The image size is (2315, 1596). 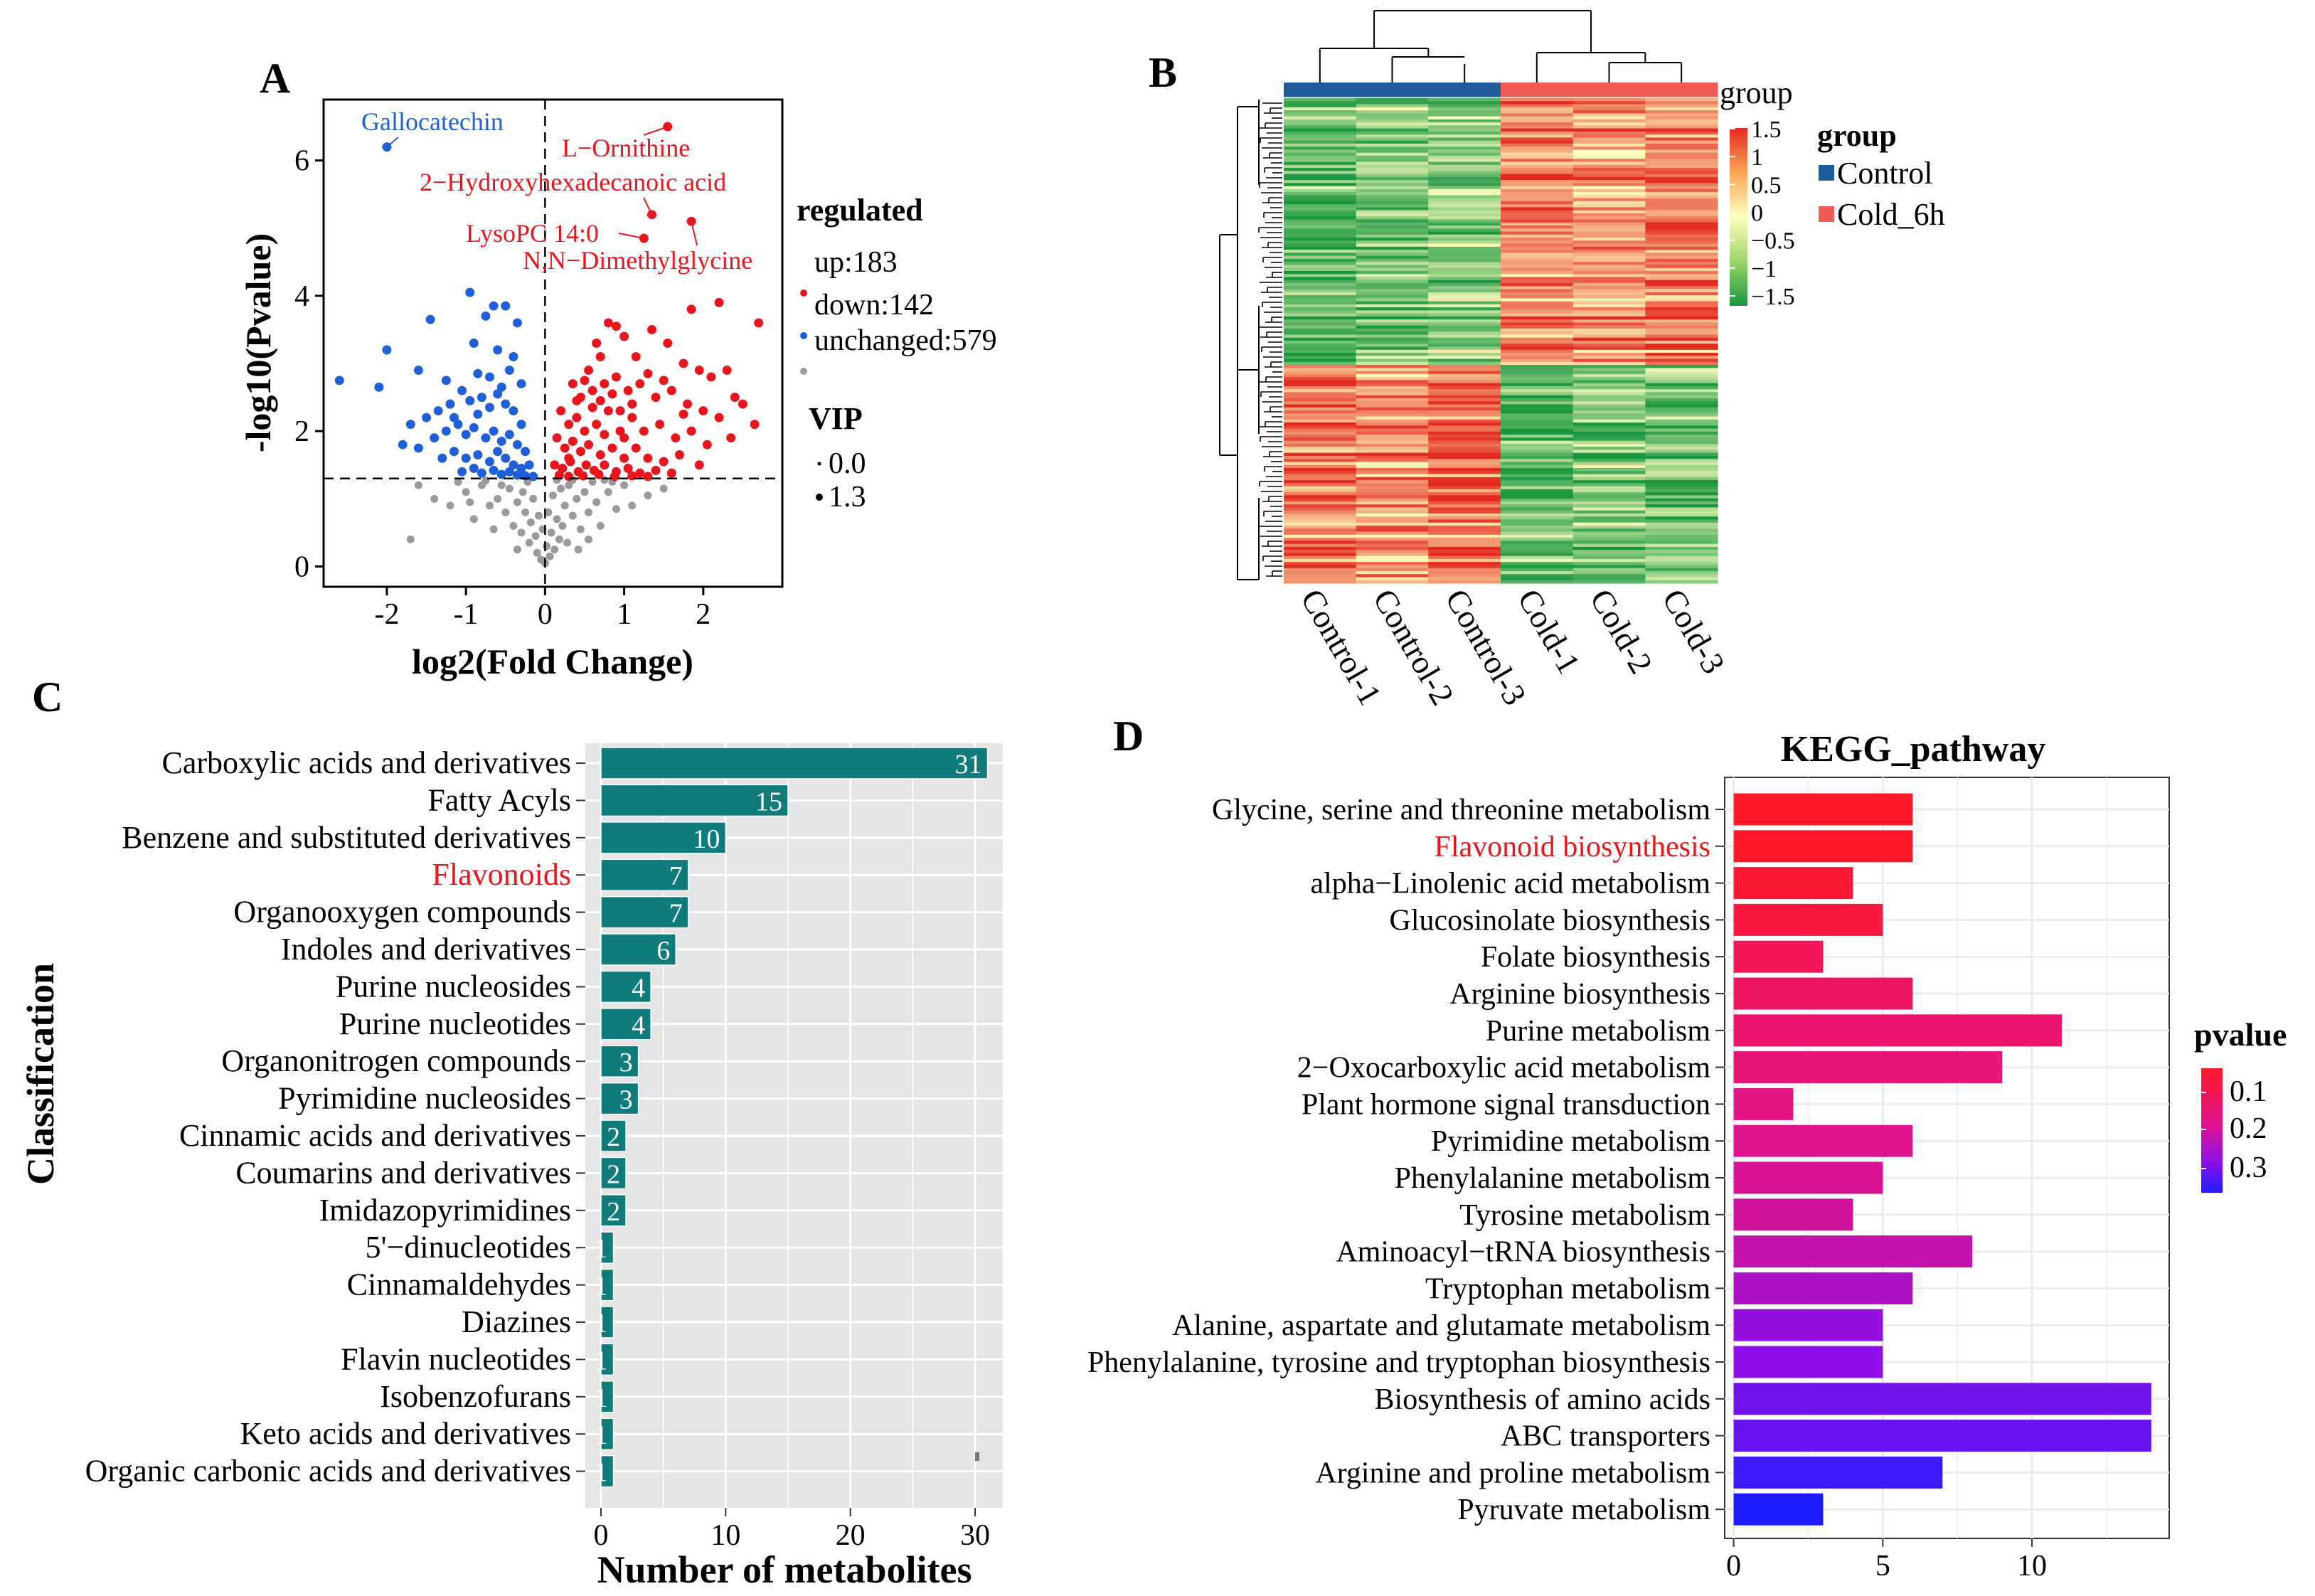 What do you see at coordinates (542, 609) in the screenshot?
I see `x-axis-ticks: -2 -1 0 1 2` at bounding box center [542, 609].